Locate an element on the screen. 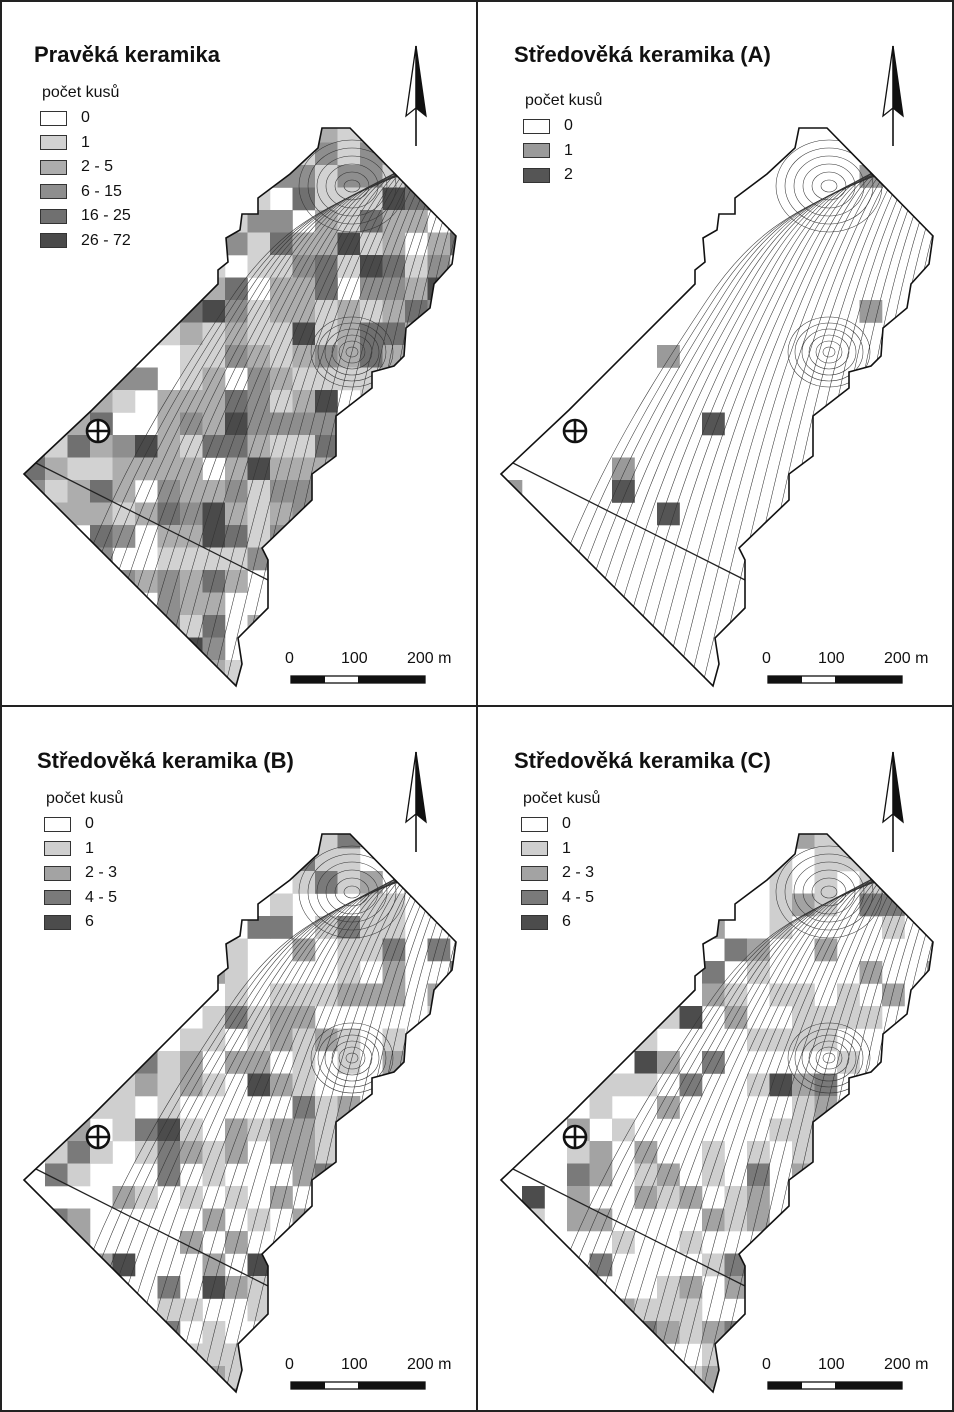 The width and height of the screenshot is (954, 1412). scale-label-0: 0 is located at coordinates (289, 1364).